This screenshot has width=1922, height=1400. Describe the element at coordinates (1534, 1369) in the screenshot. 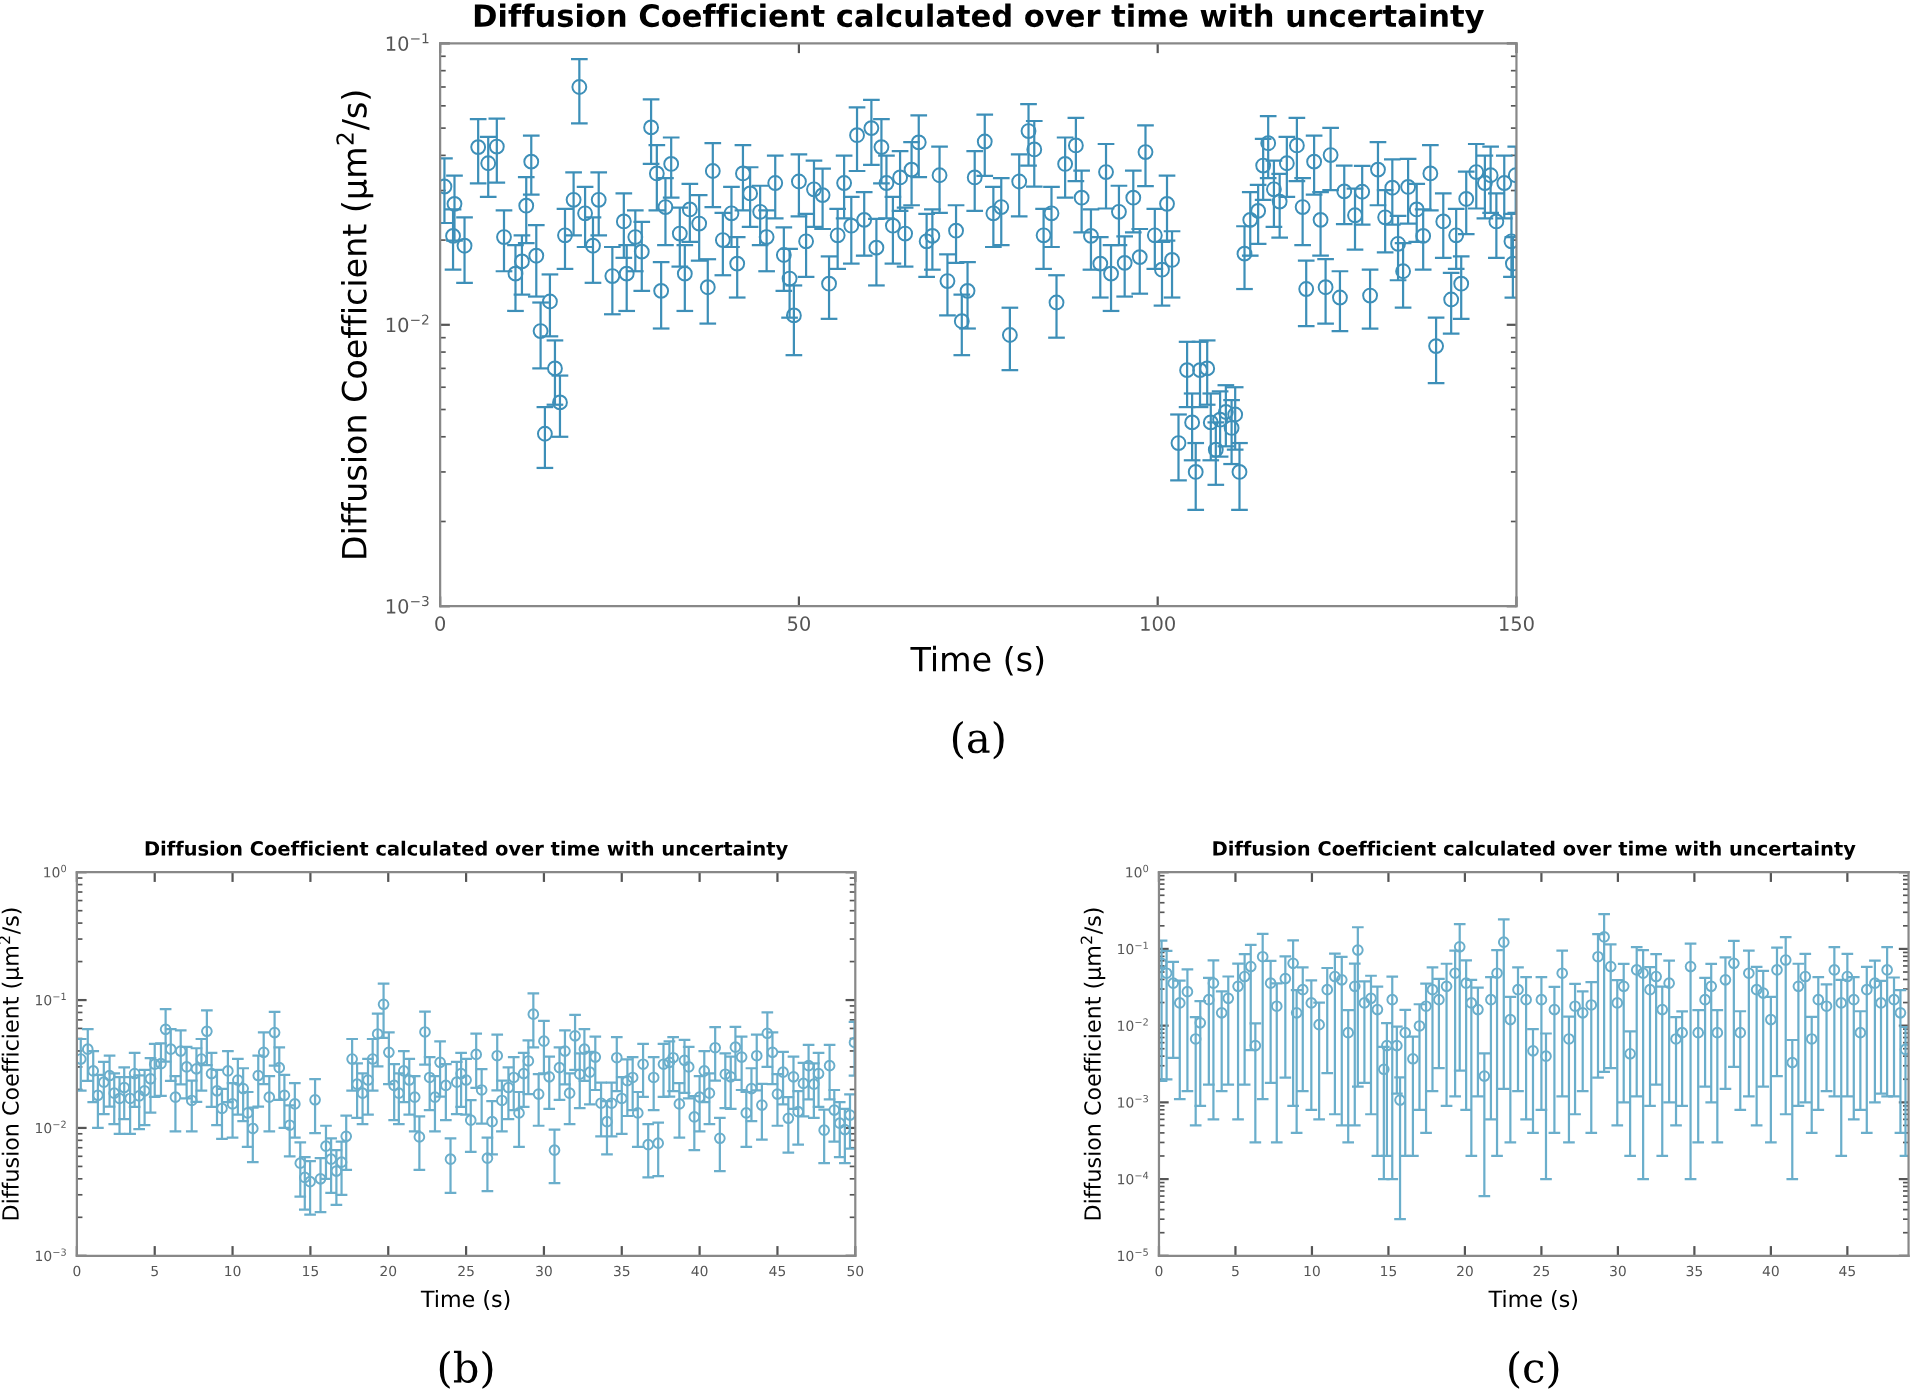

I see `text: (c)` at that location.